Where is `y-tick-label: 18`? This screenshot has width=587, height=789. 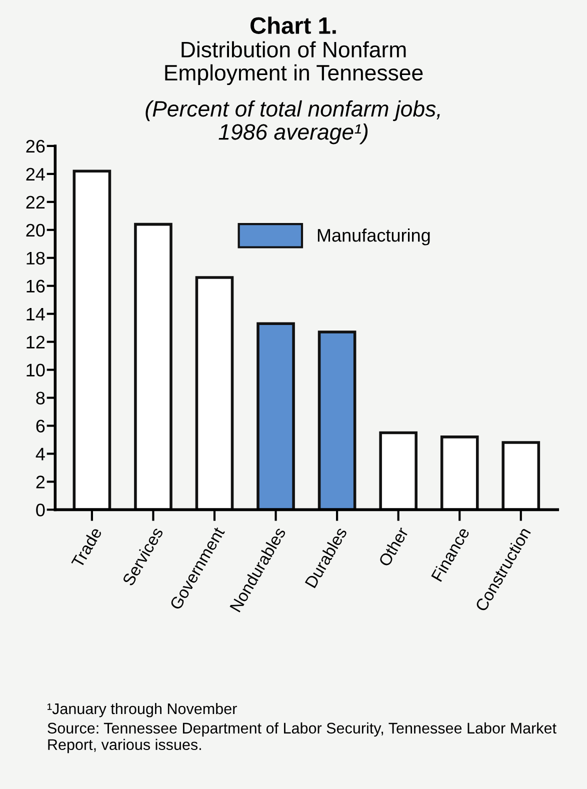
y-tick-label: 18 is located at coordinates (35, 258).